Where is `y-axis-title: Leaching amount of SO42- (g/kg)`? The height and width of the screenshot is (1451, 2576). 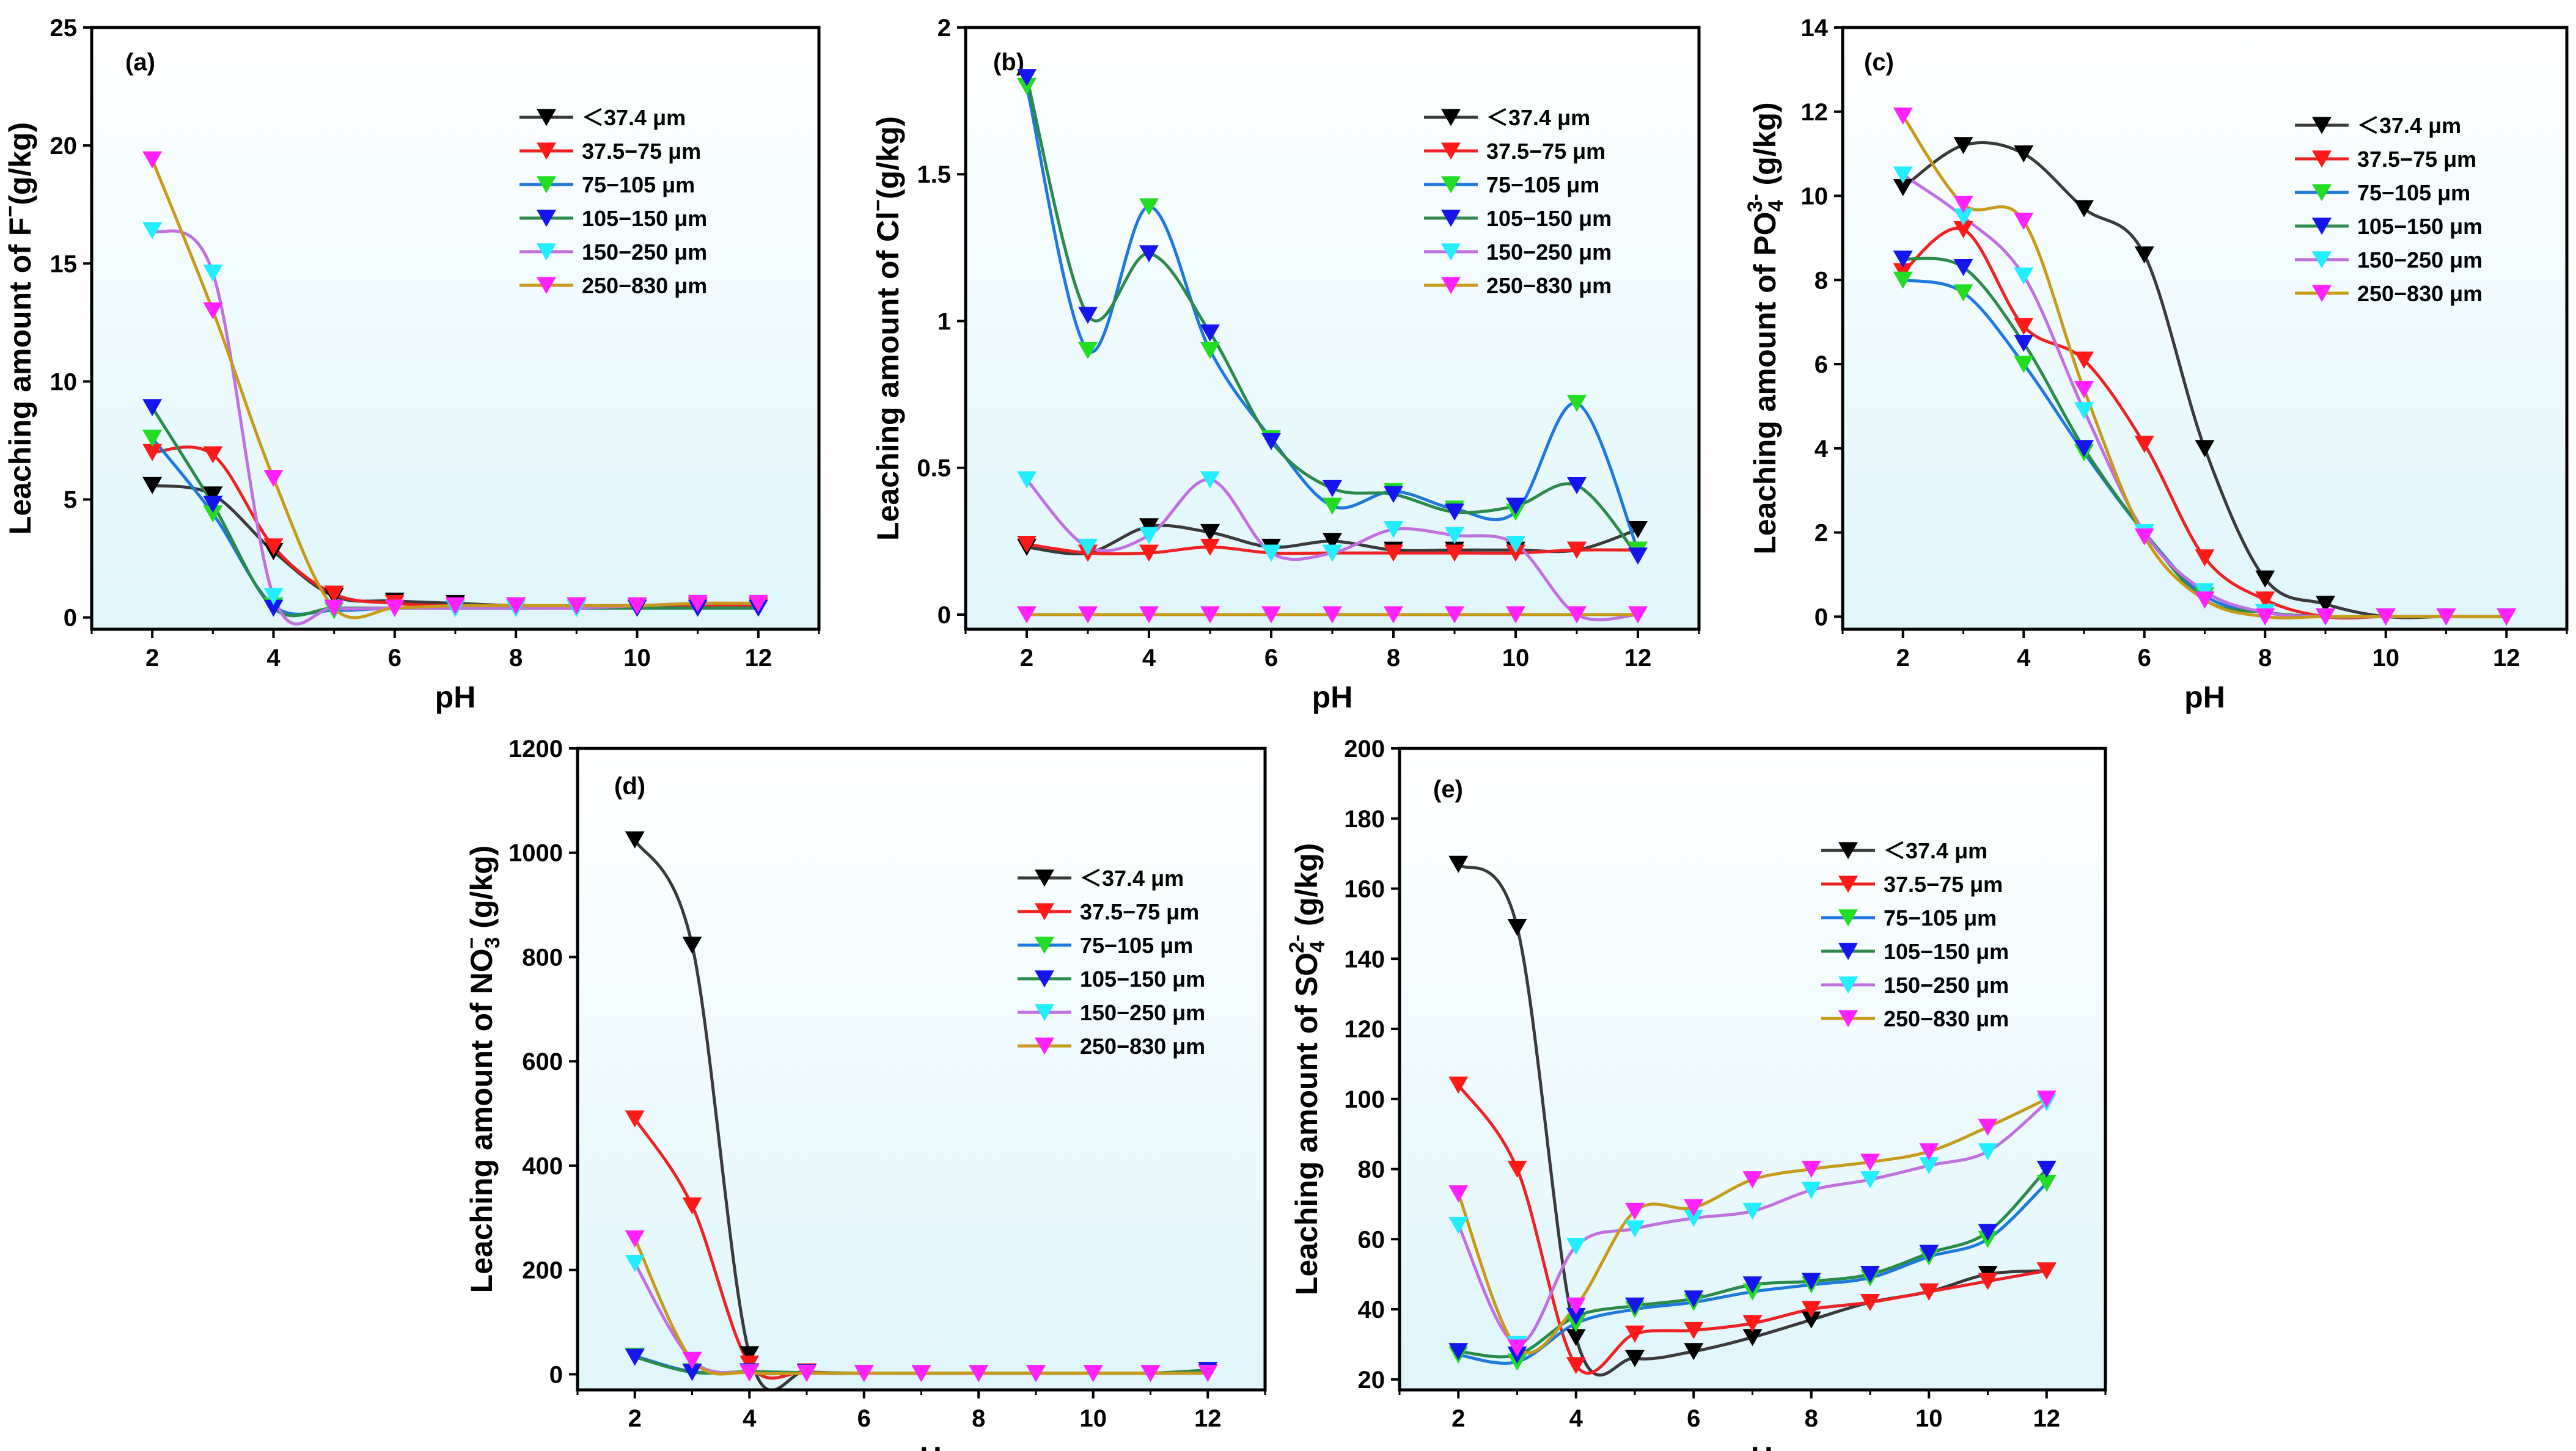 y-axis-title: Leaching amount of SO42- (g/kg) is located at coordinates (1307, 1069).